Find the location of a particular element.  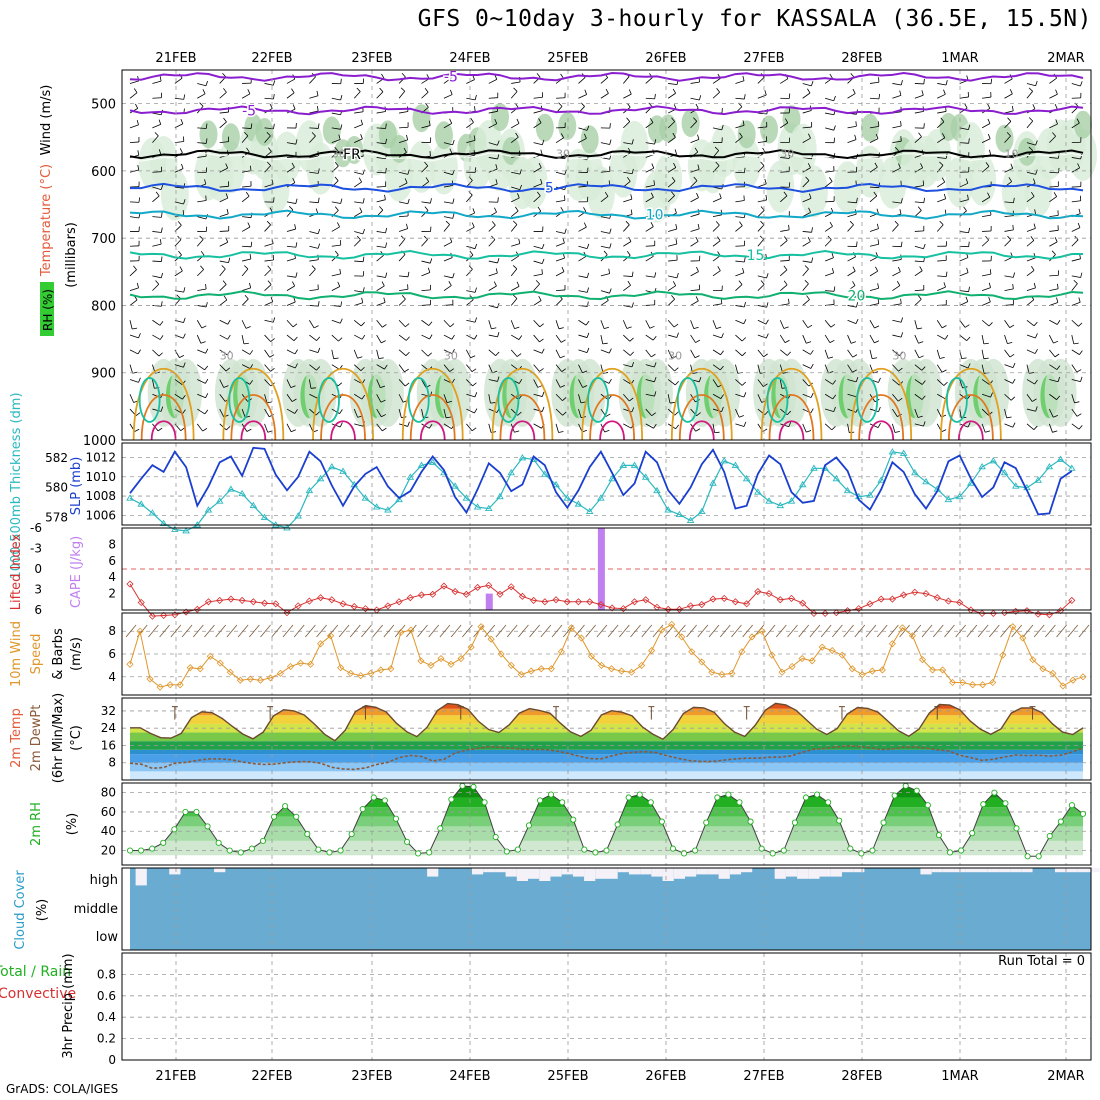

rh-shade is located at coordinates (443, 135).